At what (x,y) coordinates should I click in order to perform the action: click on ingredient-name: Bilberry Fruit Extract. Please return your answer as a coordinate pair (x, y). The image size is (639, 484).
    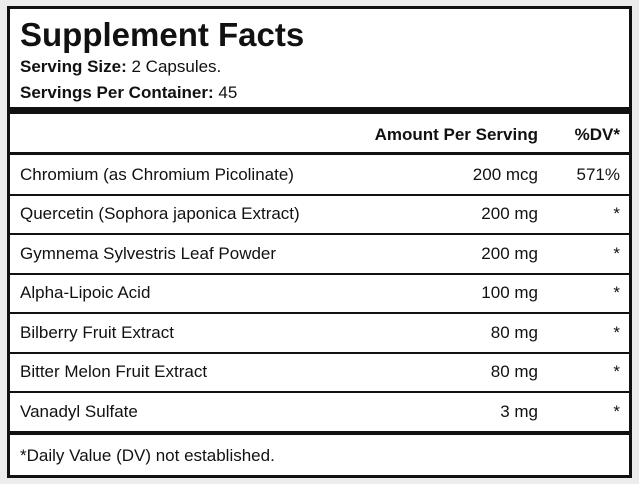
    Looking at the image, I should click on (97, 332).